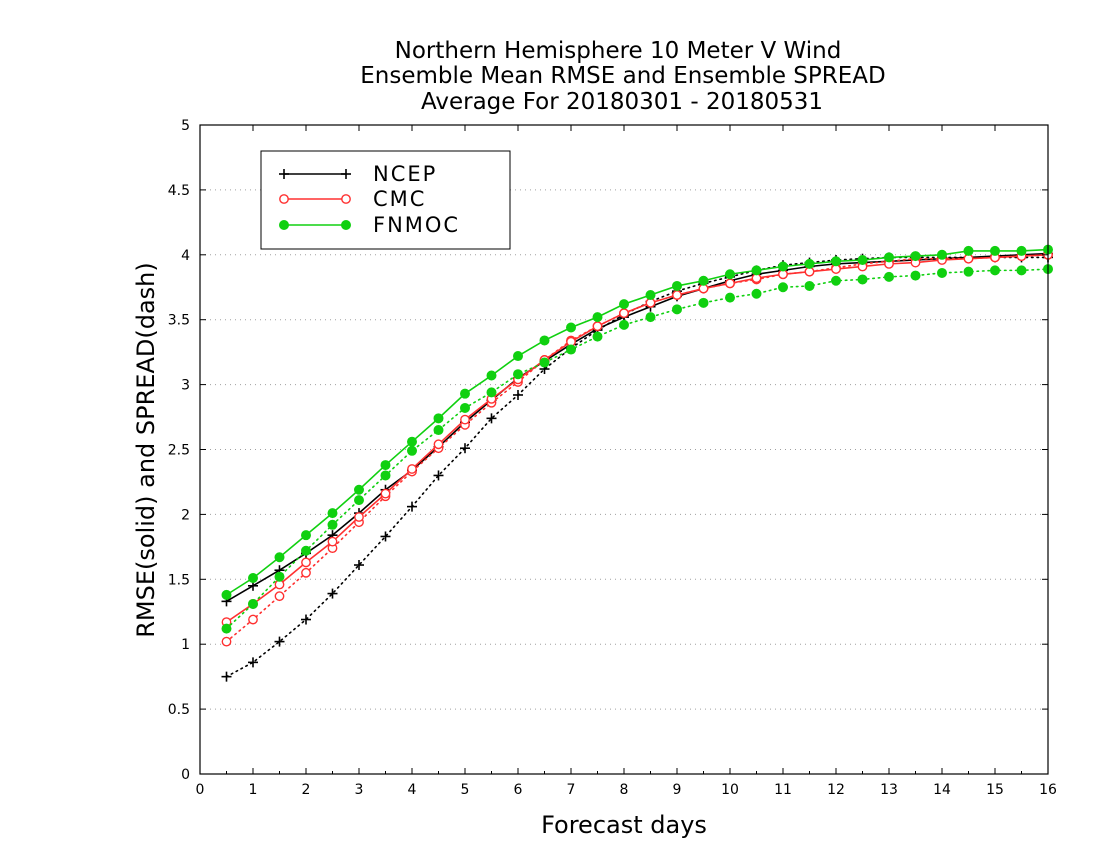  What do you see at coordinates (1048, 790) in the screenshot?
I see `x-tick-label: 16` at bounding box center [1048, 790].